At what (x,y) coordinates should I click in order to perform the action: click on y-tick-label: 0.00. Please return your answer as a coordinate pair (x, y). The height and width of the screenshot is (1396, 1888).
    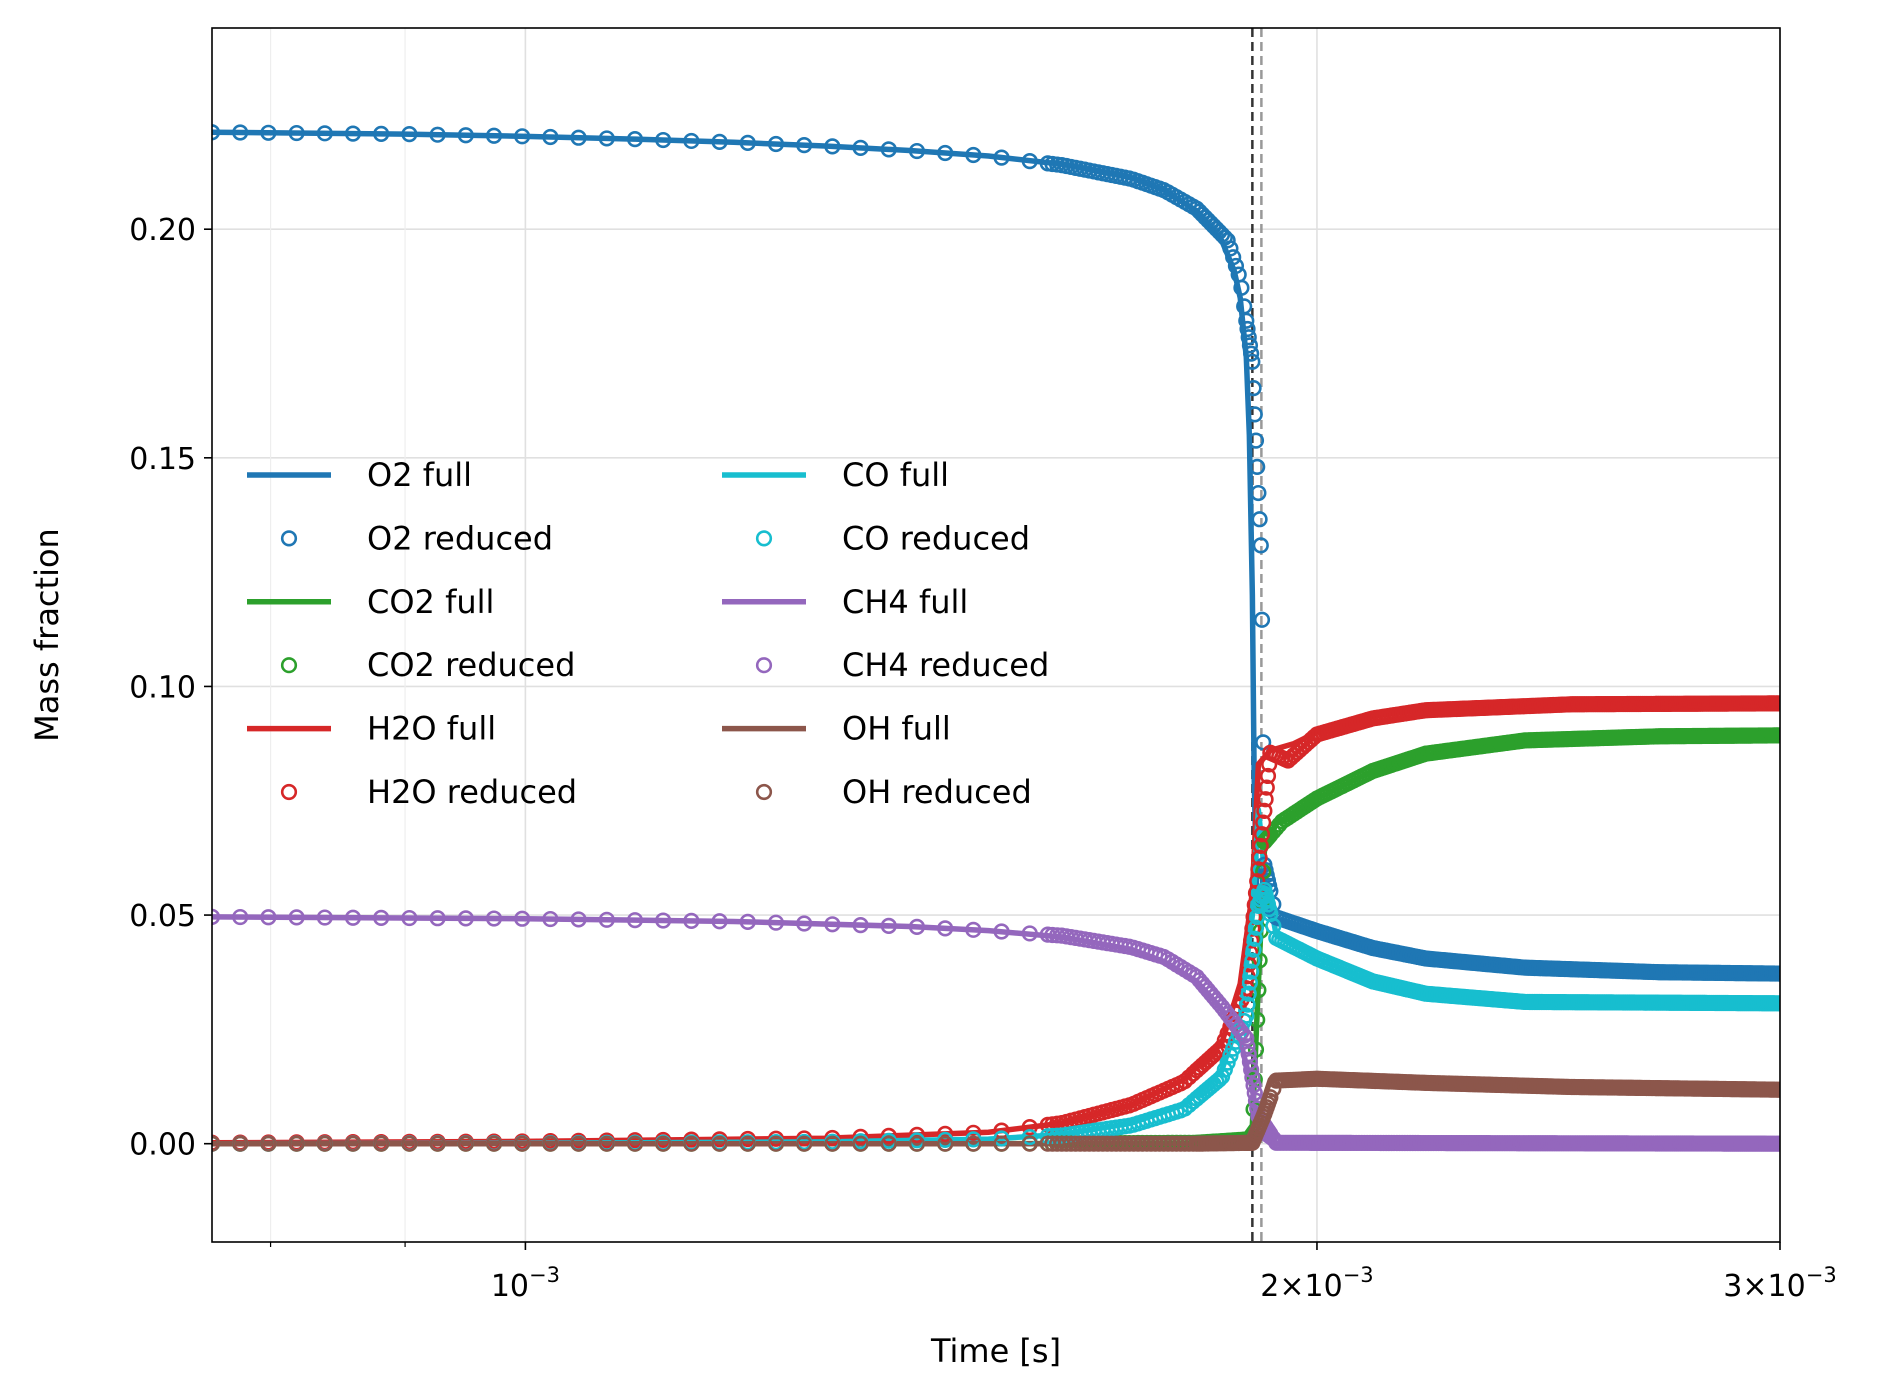
    Looking at the image, I should click on (162, 1145).